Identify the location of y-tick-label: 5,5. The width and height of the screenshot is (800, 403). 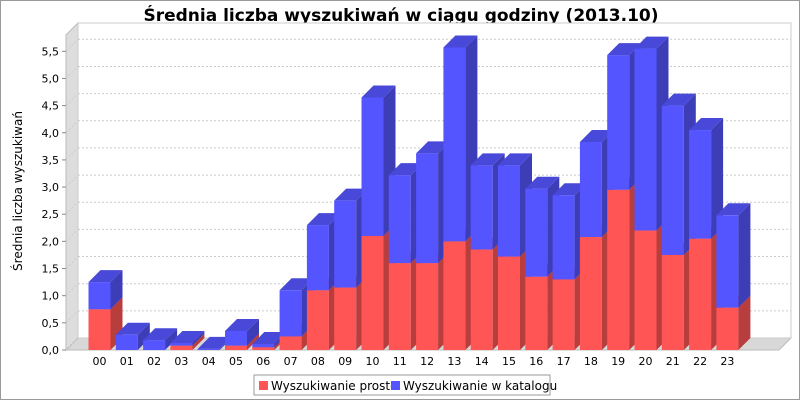
(51, 51).